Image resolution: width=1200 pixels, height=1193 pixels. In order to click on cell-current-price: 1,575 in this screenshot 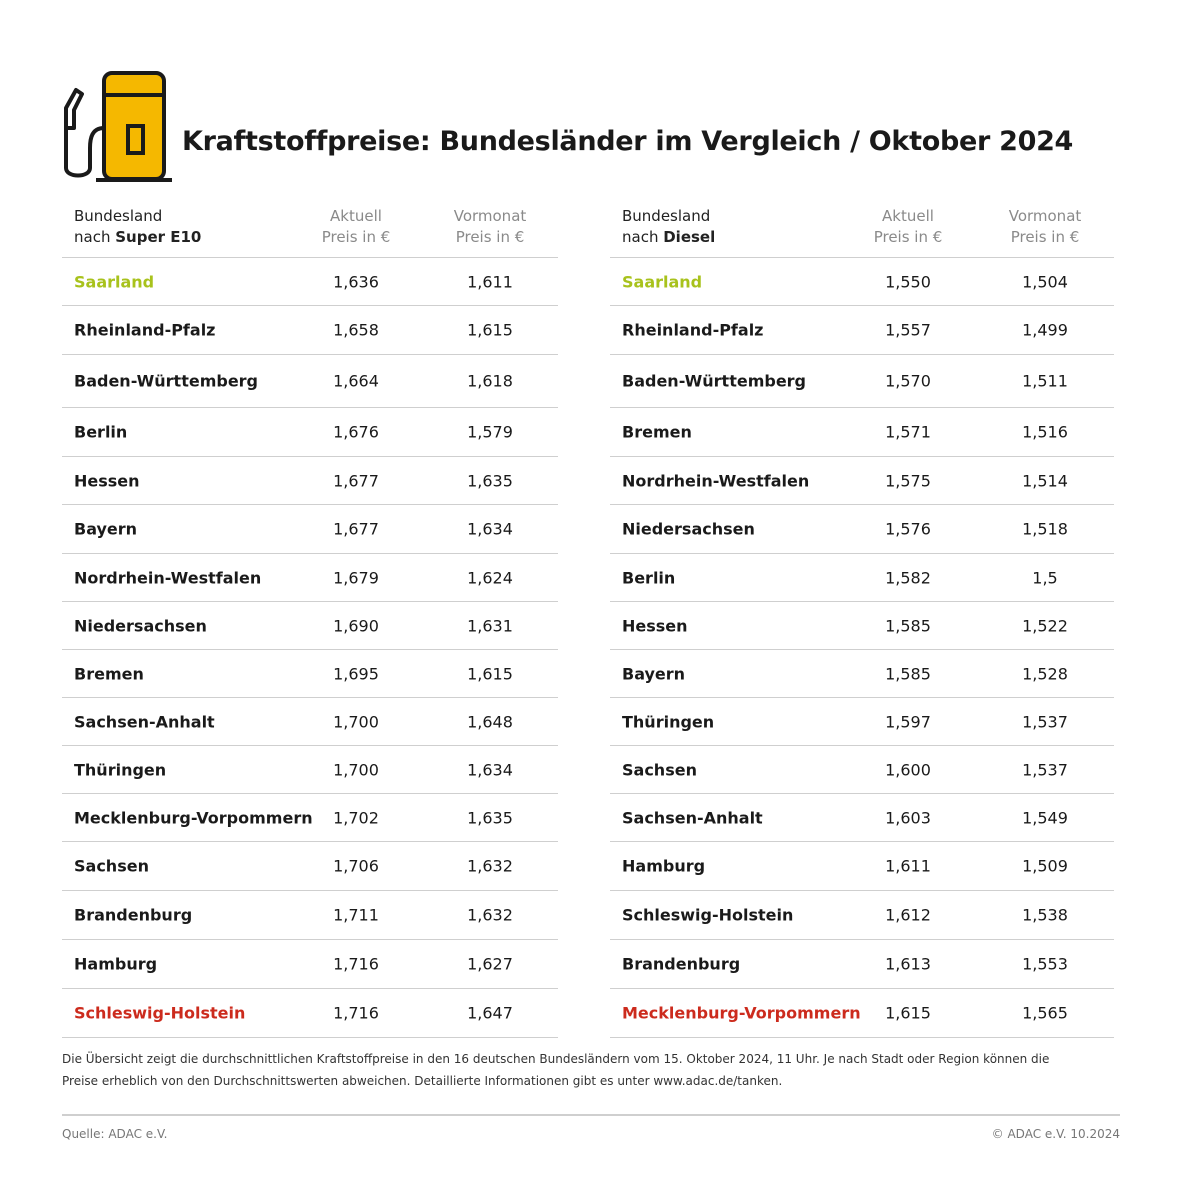, I will do `click(908, 480)`.